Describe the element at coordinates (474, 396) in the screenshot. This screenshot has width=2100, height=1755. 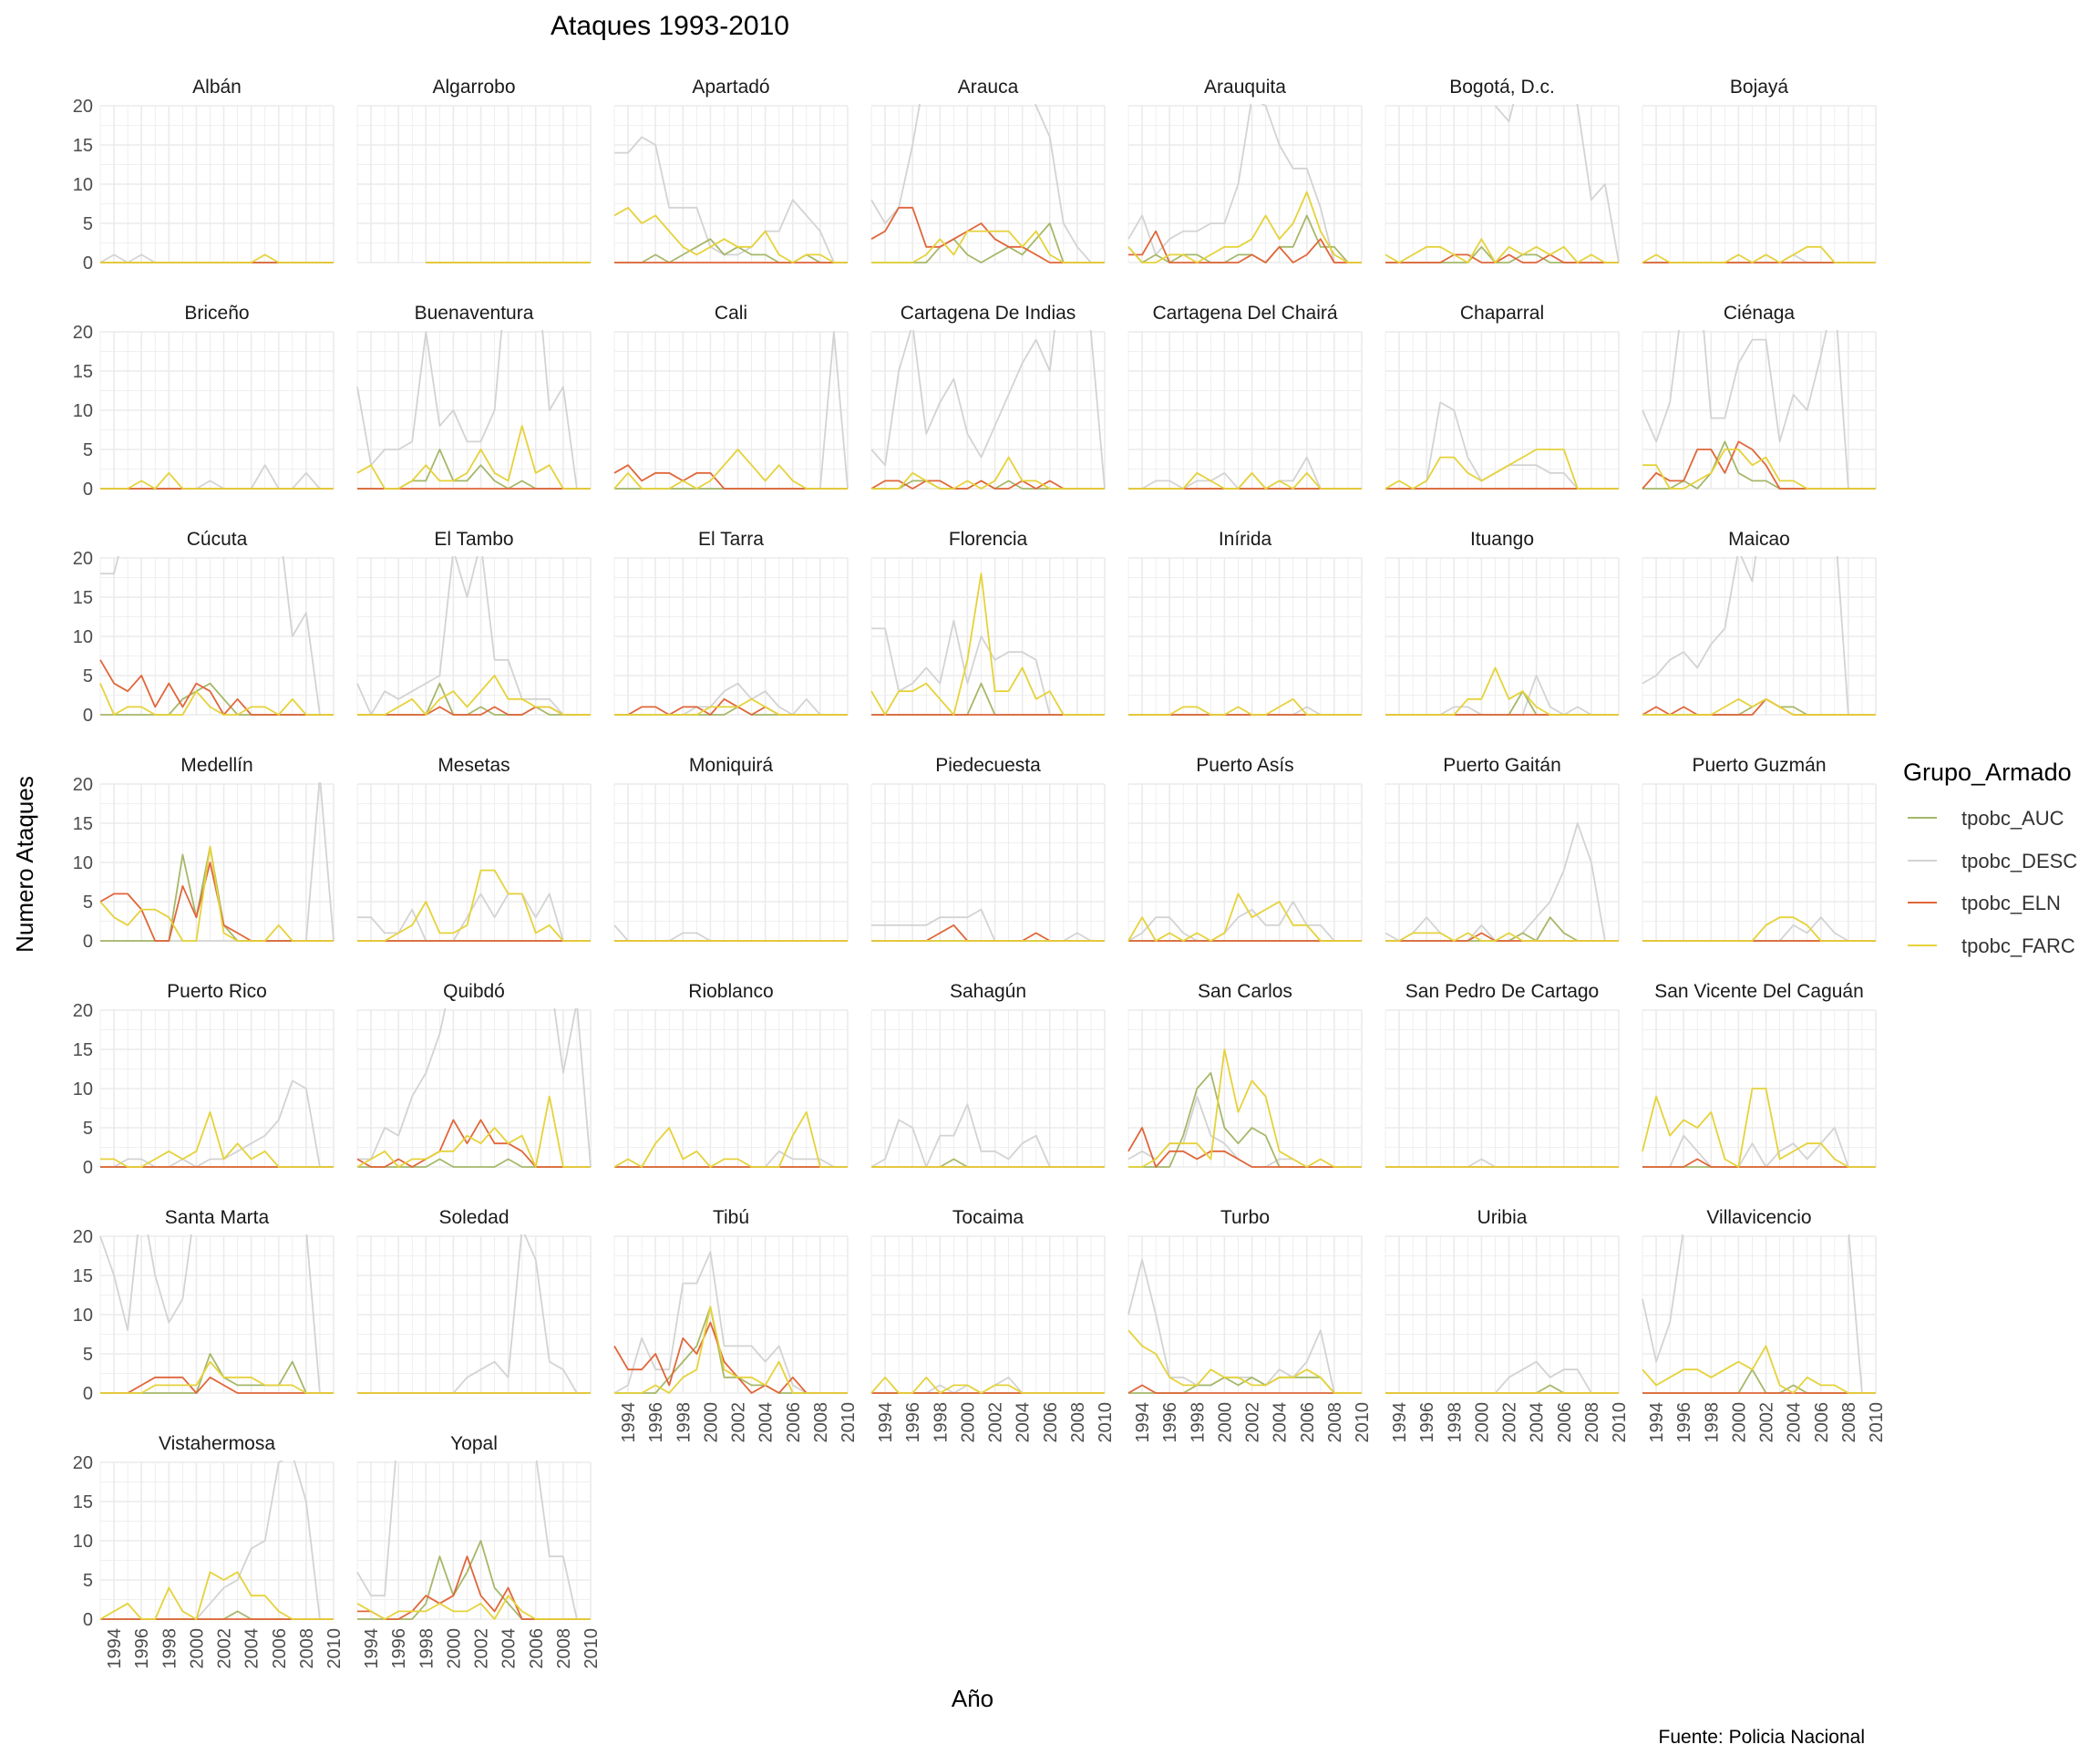
I see `panel-buenaventura: Buenaventura` at that location.